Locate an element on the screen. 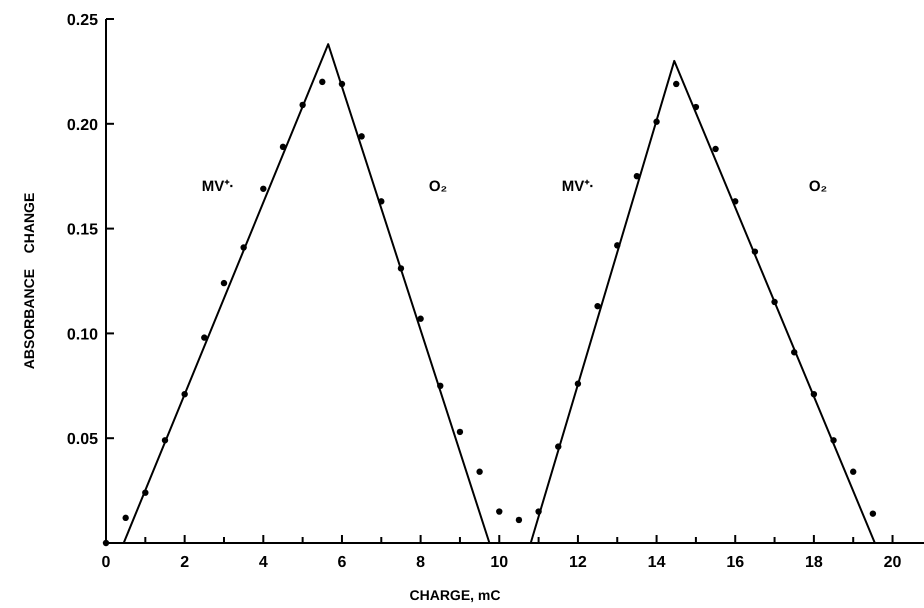  x-tick-label: 18 is located at coordinates (813, 562).